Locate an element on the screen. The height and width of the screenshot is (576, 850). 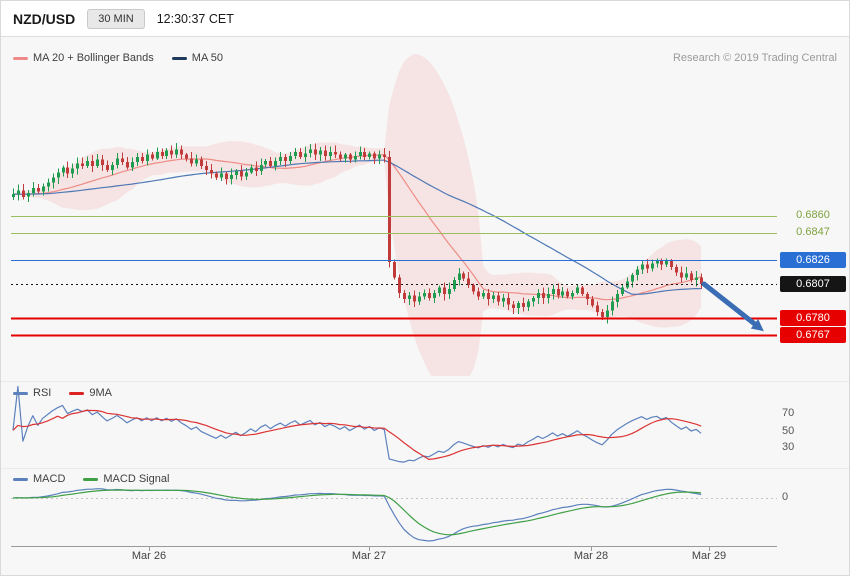
x-label-mar27: Mar 27 is located at coordinates (369, 556).